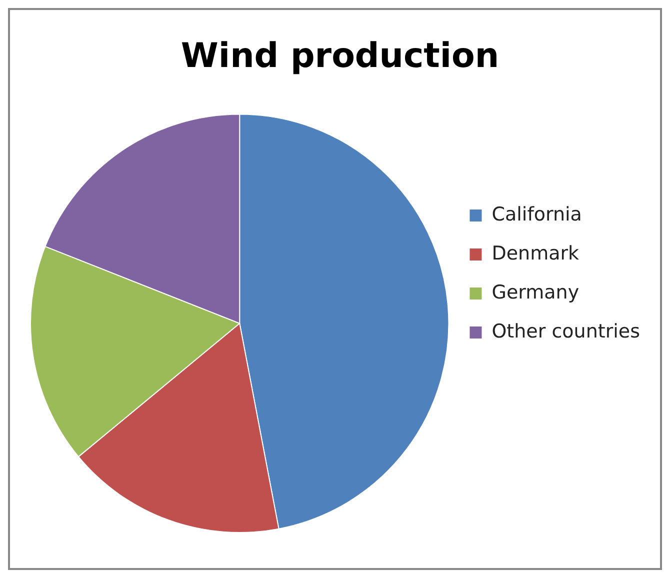 The image size is (670, 578). What do you see at coordinates (566, 331) in the screenshot?
I see `legend-label: Other countries` at bounding box center [566, 331].